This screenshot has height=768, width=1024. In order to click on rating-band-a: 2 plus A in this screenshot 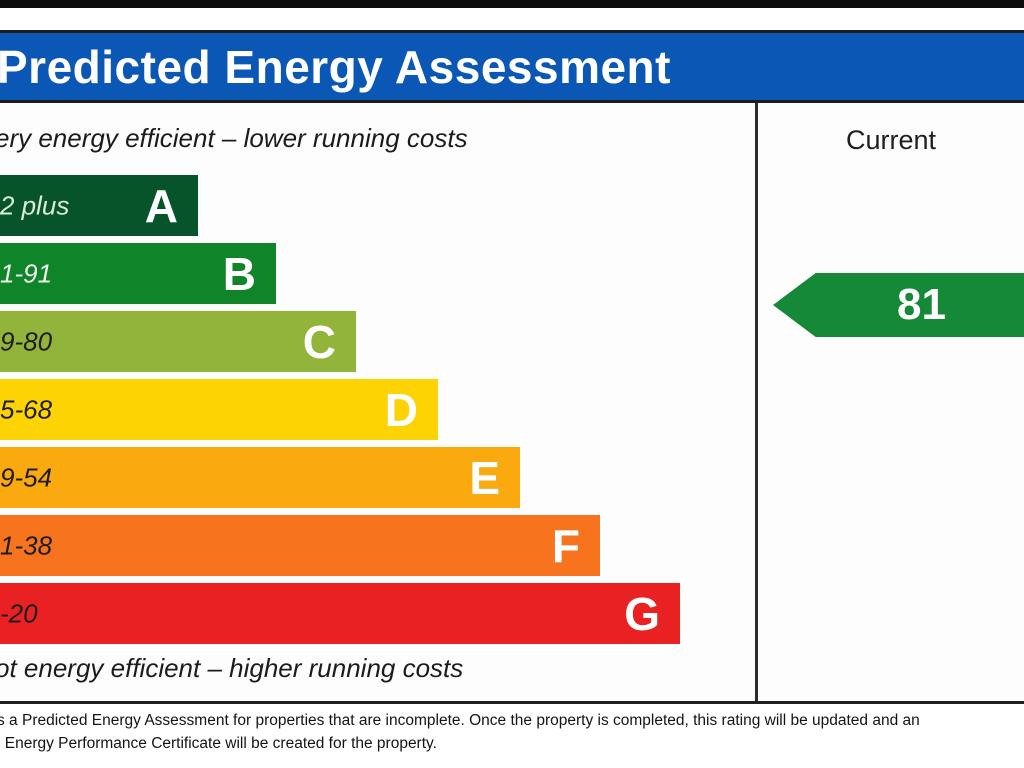, I will do `click(99, 205)`.